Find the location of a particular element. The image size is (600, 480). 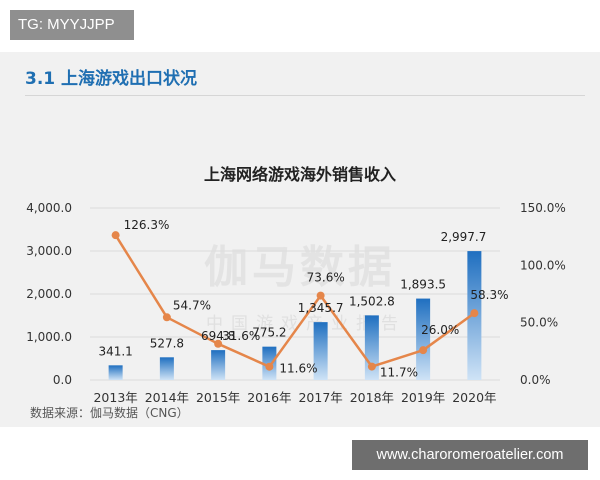

growth-point-2014年 is located at coordinates (166, 317).